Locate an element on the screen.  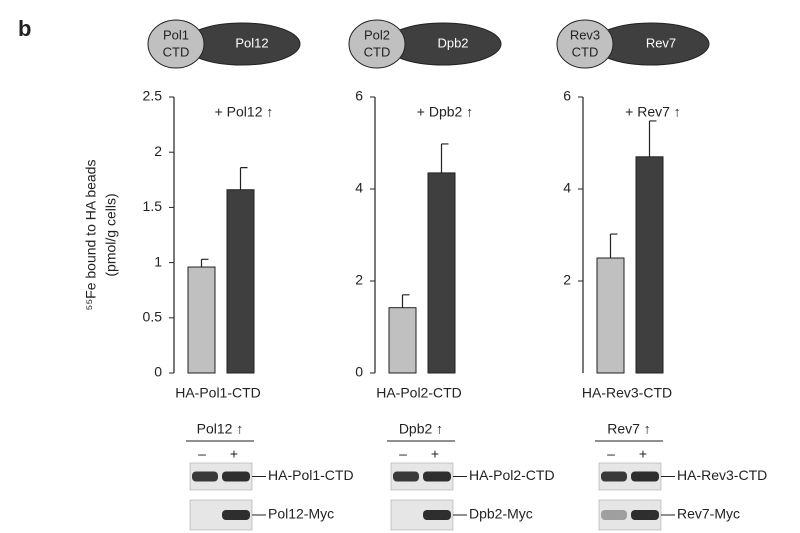
y-axis-label: ⁵⁵Fe bound to HA beads is located at coordinates (91, 235).